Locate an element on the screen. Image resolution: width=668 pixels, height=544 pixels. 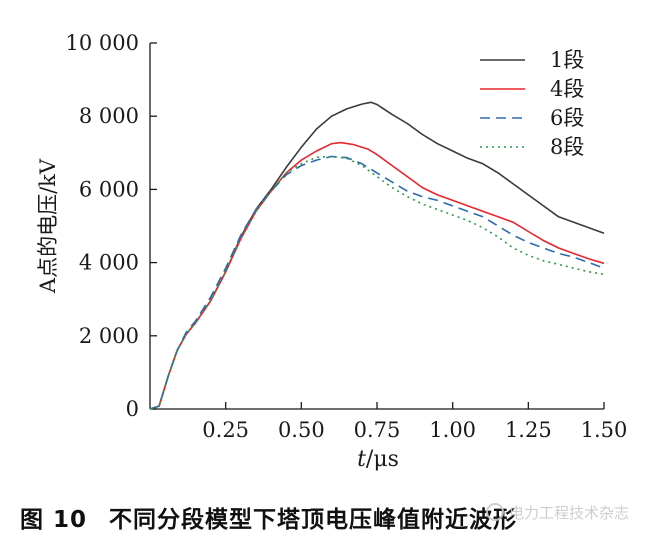
figure-number: 图 10 is located at coordinates (54, 520).